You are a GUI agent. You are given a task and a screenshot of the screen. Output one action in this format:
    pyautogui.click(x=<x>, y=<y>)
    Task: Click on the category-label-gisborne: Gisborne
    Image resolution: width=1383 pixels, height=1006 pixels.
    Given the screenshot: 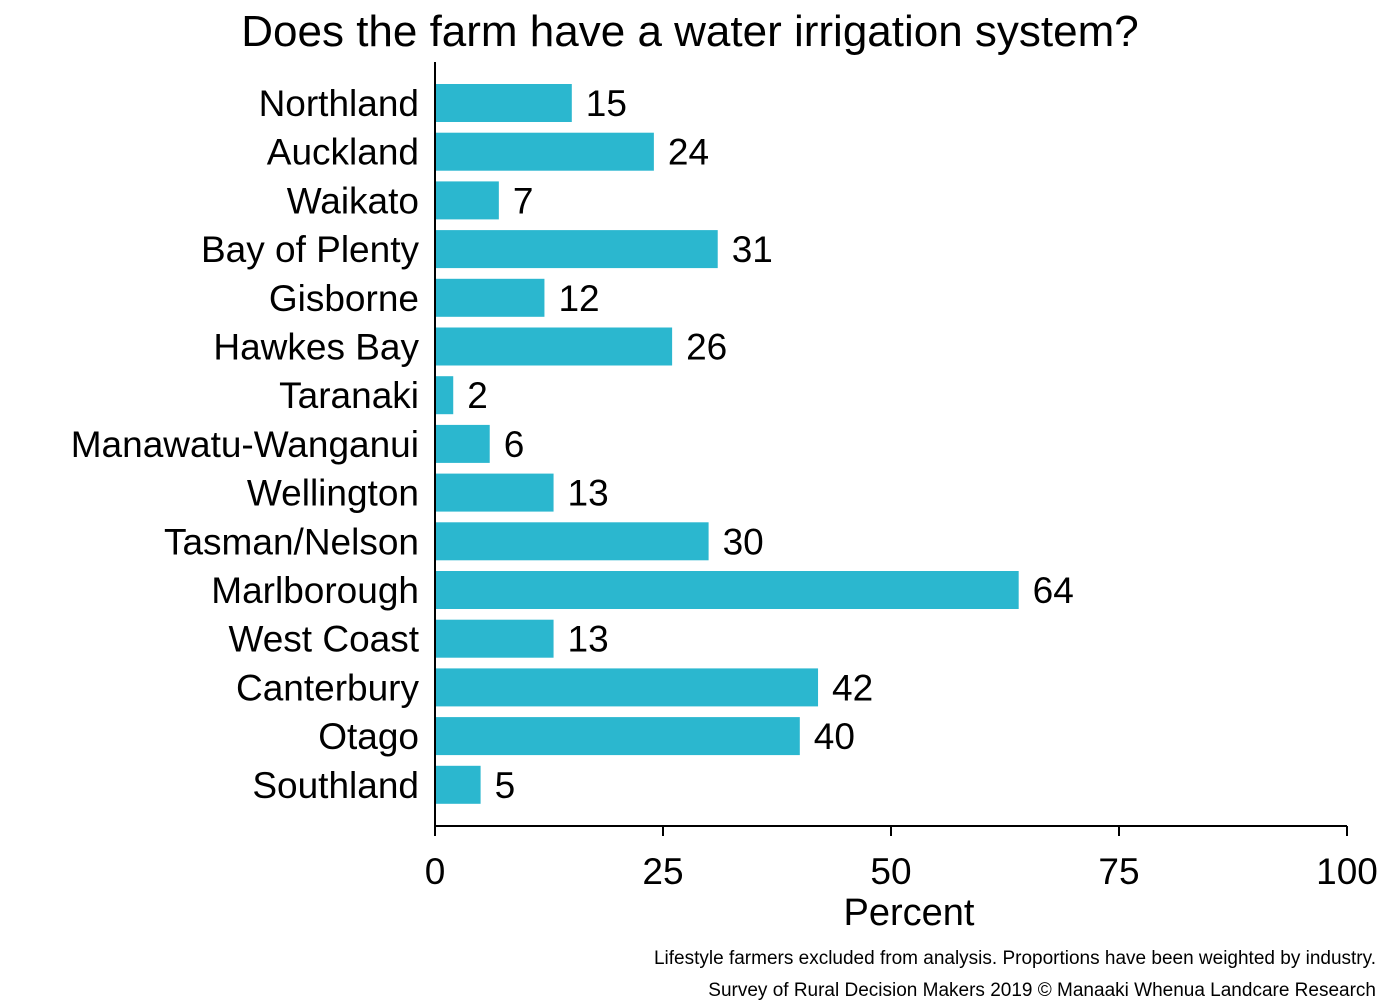 What is the action you would take?
    pyautogui.click(x=344, y=298)
    